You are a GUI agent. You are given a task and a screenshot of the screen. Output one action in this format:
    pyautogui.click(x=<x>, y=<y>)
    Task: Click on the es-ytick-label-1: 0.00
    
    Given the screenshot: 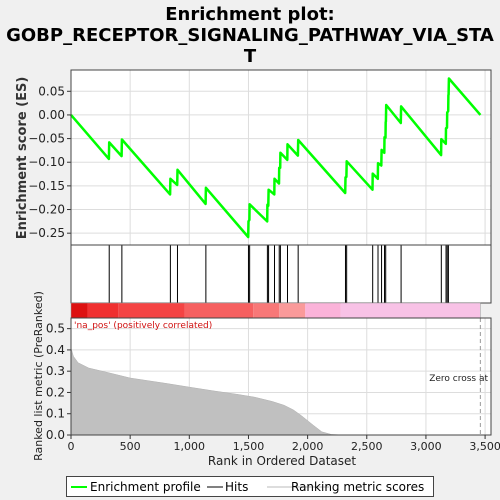 What is the action you would take?
    pyautogui.click(x=51, y=115)
    